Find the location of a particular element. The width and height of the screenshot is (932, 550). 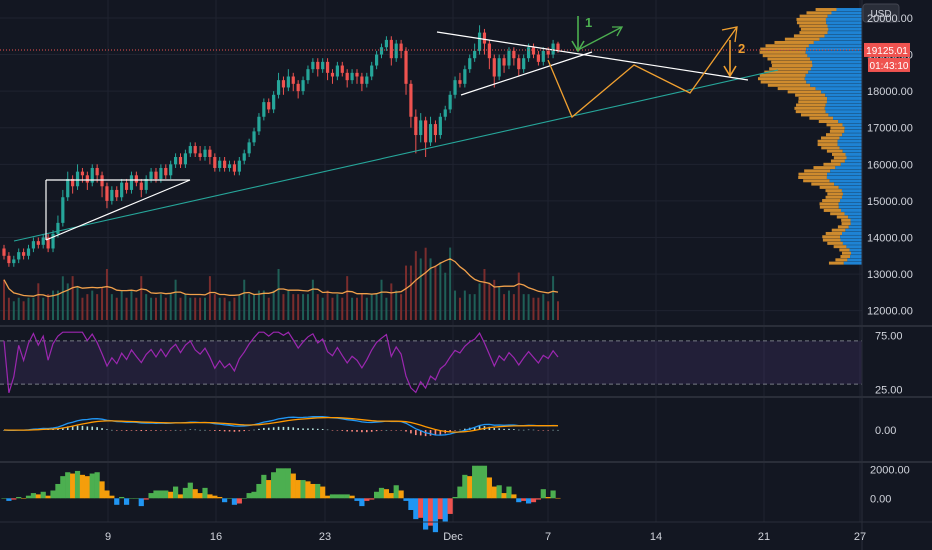

price-tick-label: 12000.00 is located at coordinates (890, 312).